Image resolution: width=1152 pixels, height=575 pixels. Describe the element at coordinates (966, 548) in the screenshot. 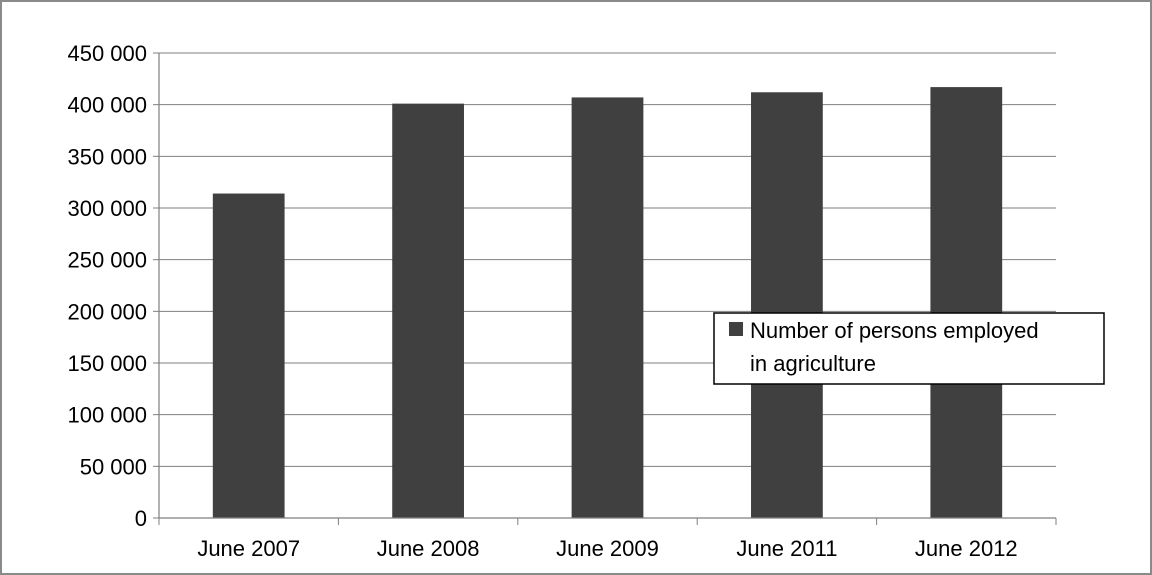

I see `x-tick-label: June 2012` at that location.